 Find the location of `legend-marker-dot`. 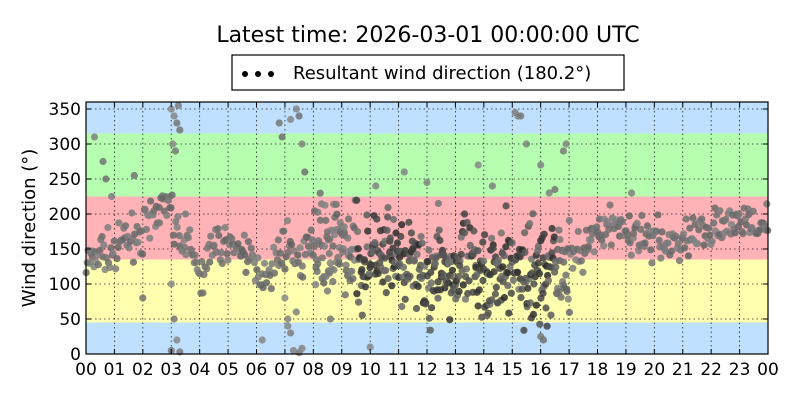

legend-marker-dot is located at coordinates (245, 74).